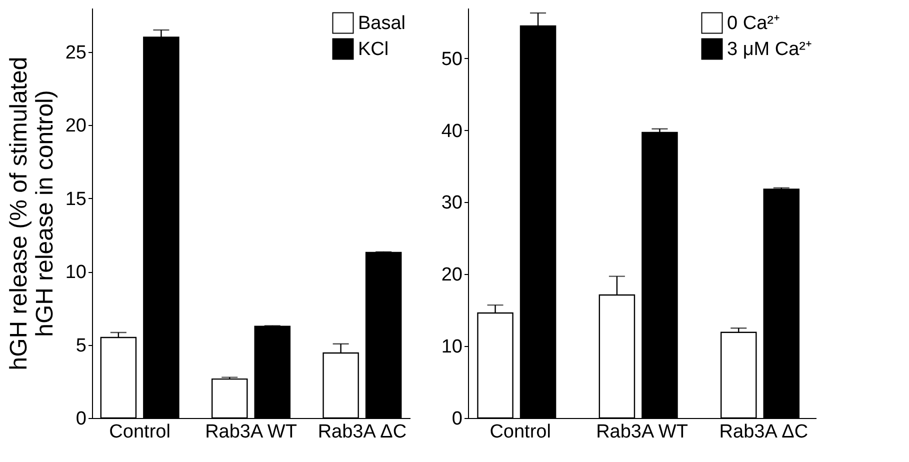 The height and width of the screenshot is (462, 909). What do you see at coordinates (753, 23) in the screenshot?
I see `legend-label: 0 Ca²⁺` at bounding box center [753, 23].